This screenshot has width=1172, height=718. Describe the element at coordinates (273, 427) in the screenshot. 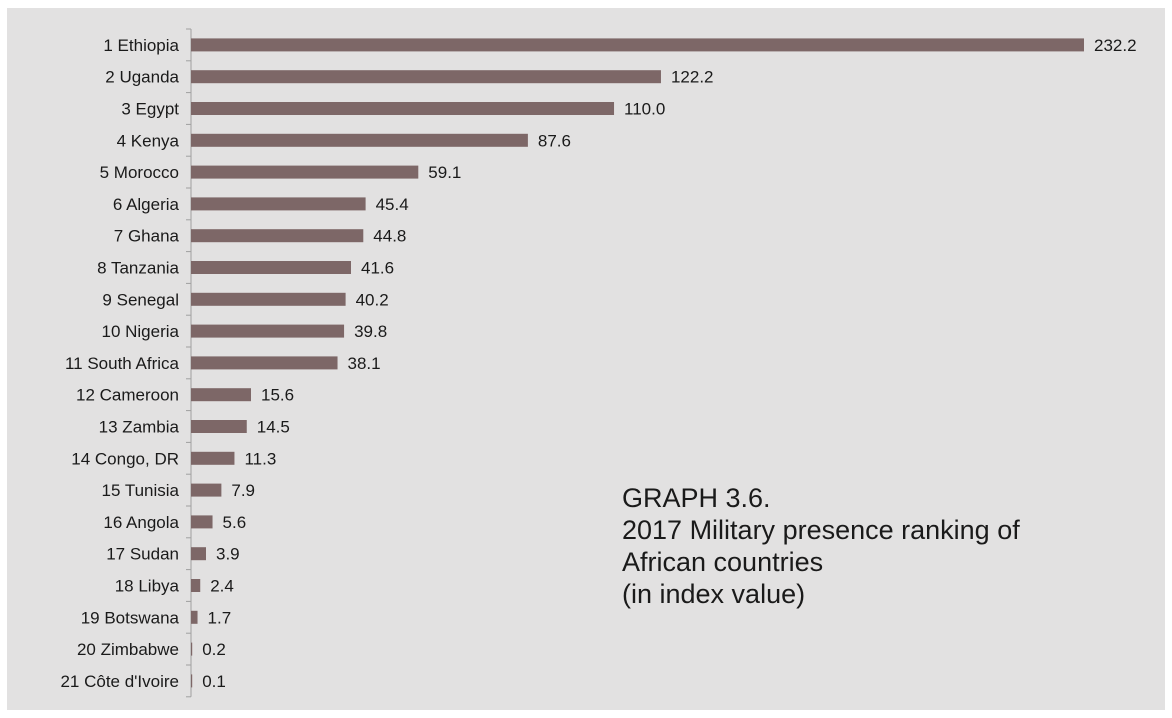

I see `value-label: 14.5` at that location.